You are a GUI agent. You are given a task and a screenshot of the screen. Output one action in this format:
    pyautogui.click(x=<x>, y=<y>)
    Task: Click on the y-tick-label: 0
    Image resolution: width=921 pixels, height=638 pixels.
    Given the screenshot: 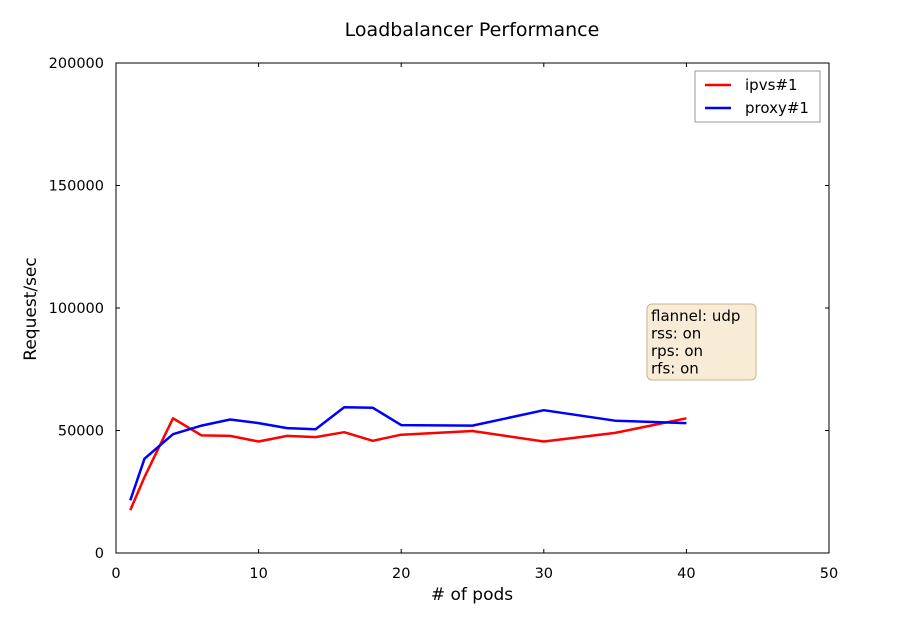 What is the action you would take?
    pyautogui.click(x=99, y=554)
    